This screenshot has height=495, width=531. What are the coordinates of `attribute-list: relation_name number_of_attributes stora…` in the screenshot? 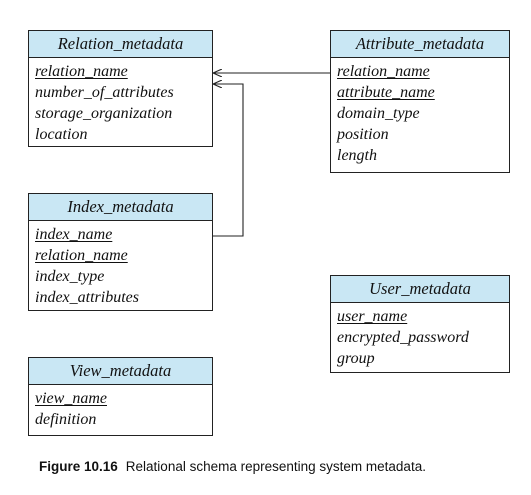 It's located at (120, 103).